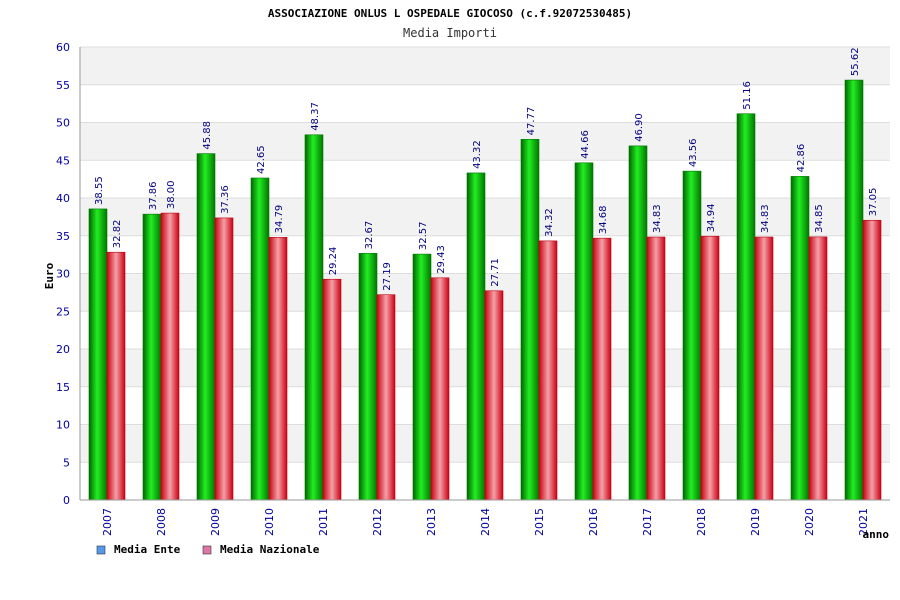 The height and width of the screenshot is (600, 900). Describe the element at coordinates (593, 522) in the screenshot. I see `x-tick-label: 2016` at that location.